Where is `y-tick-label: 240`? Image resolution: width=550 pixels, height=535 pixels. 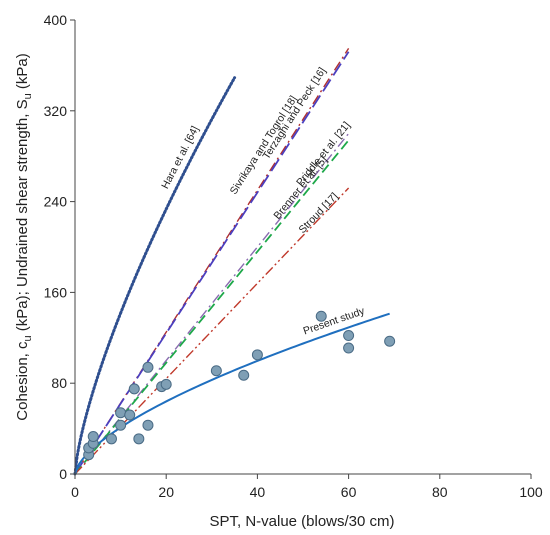 y-tick-label: 240 is located at coordinates (56, 202).